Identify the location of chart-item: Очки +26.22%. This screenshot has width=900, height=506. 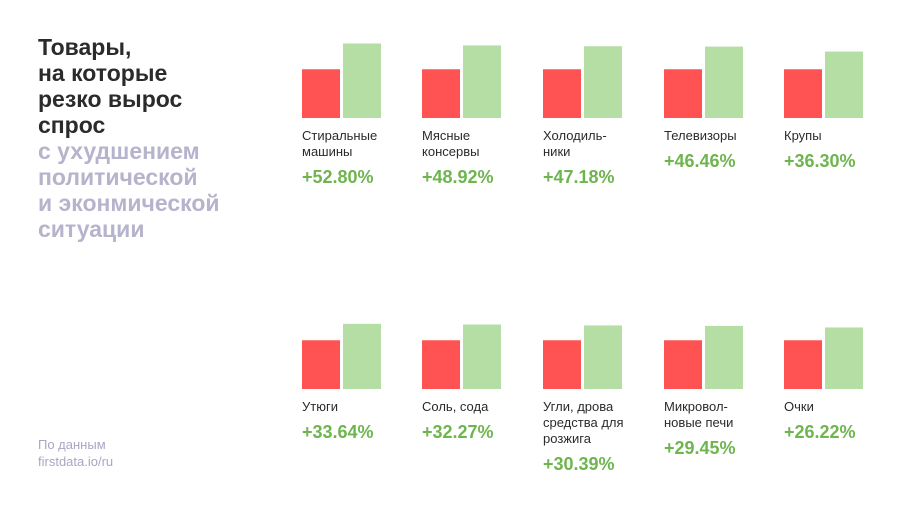
(839, 377).